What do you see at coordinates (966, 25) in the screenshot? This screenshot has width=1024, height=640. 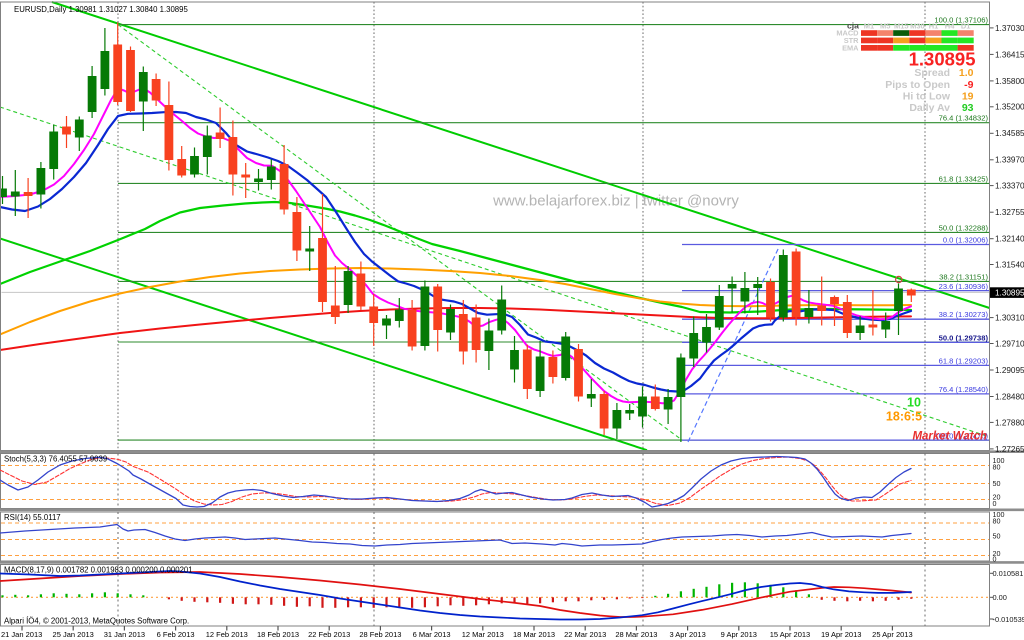 I see `svg-text: D1` at bounding box center [966, 25].